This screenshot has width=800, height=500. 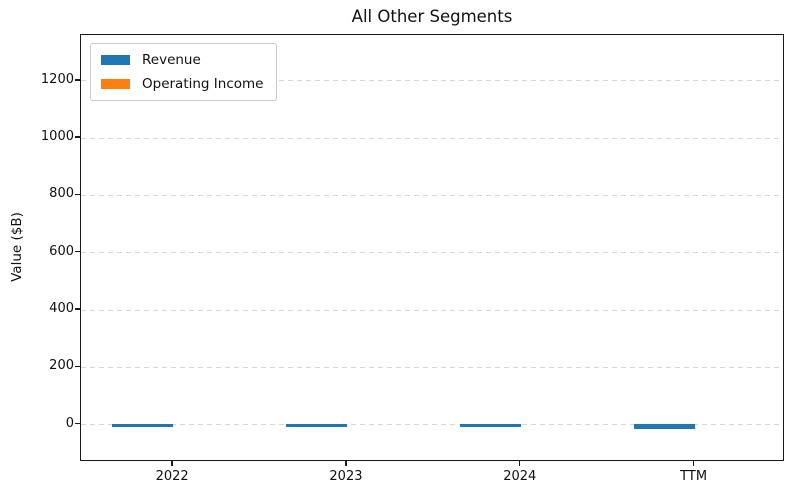 What do you see at coordinates (346, 476) in the screenshot?
I see `xtick-label-2023: 2023` at bounding box center [346, 476].